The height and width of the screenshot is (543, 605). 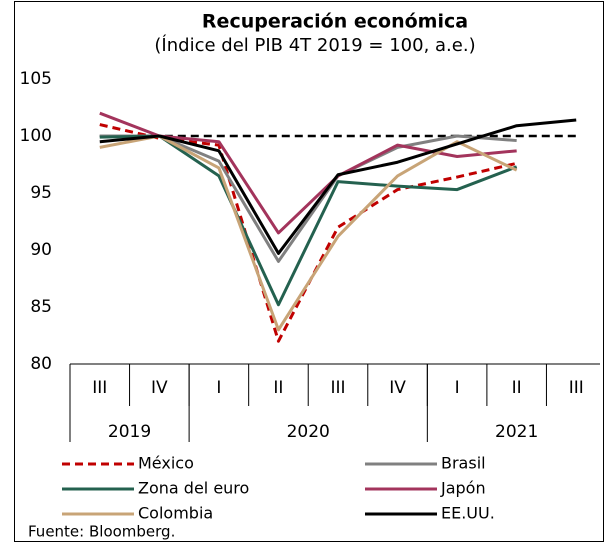 I want to click on legend-label: Zona del euro, so click(x=193, y=488).